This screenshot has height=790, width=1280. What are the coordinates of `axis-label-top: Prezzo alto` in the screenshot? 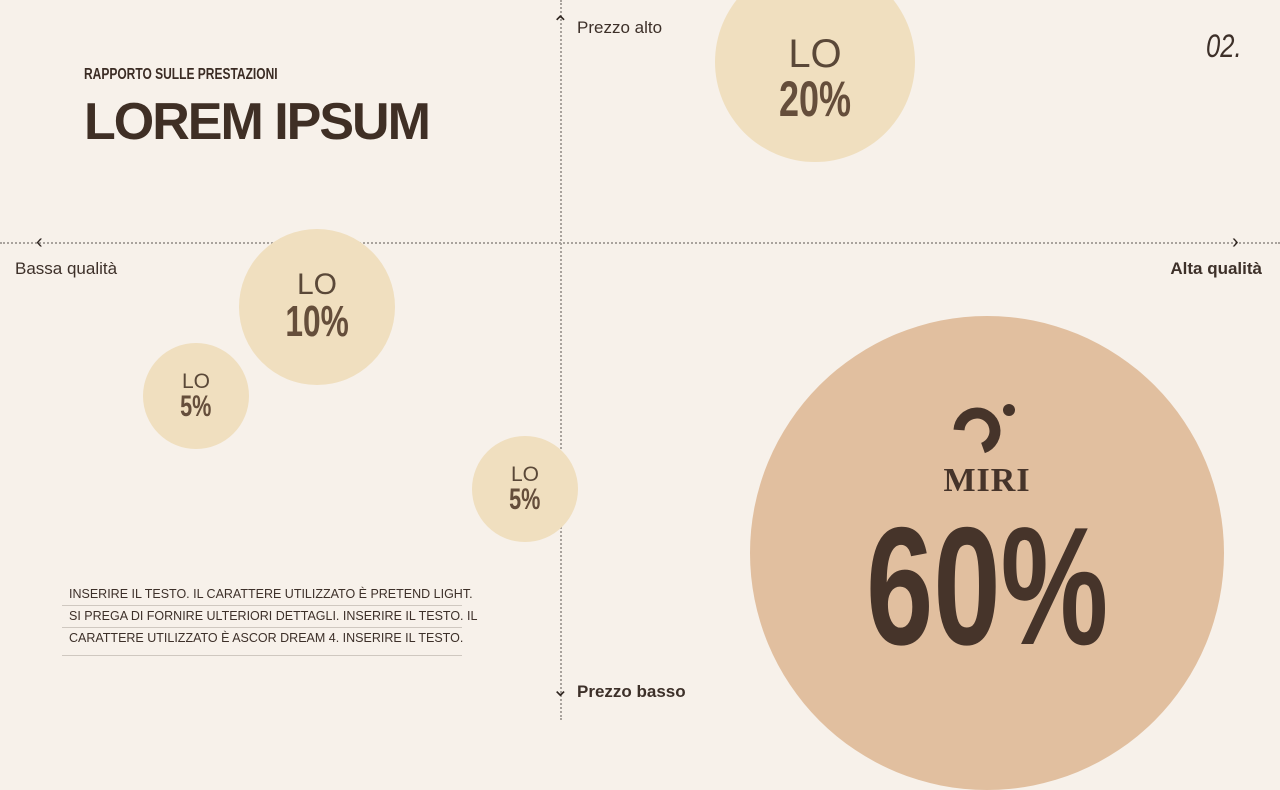 It's located at (620, 27).